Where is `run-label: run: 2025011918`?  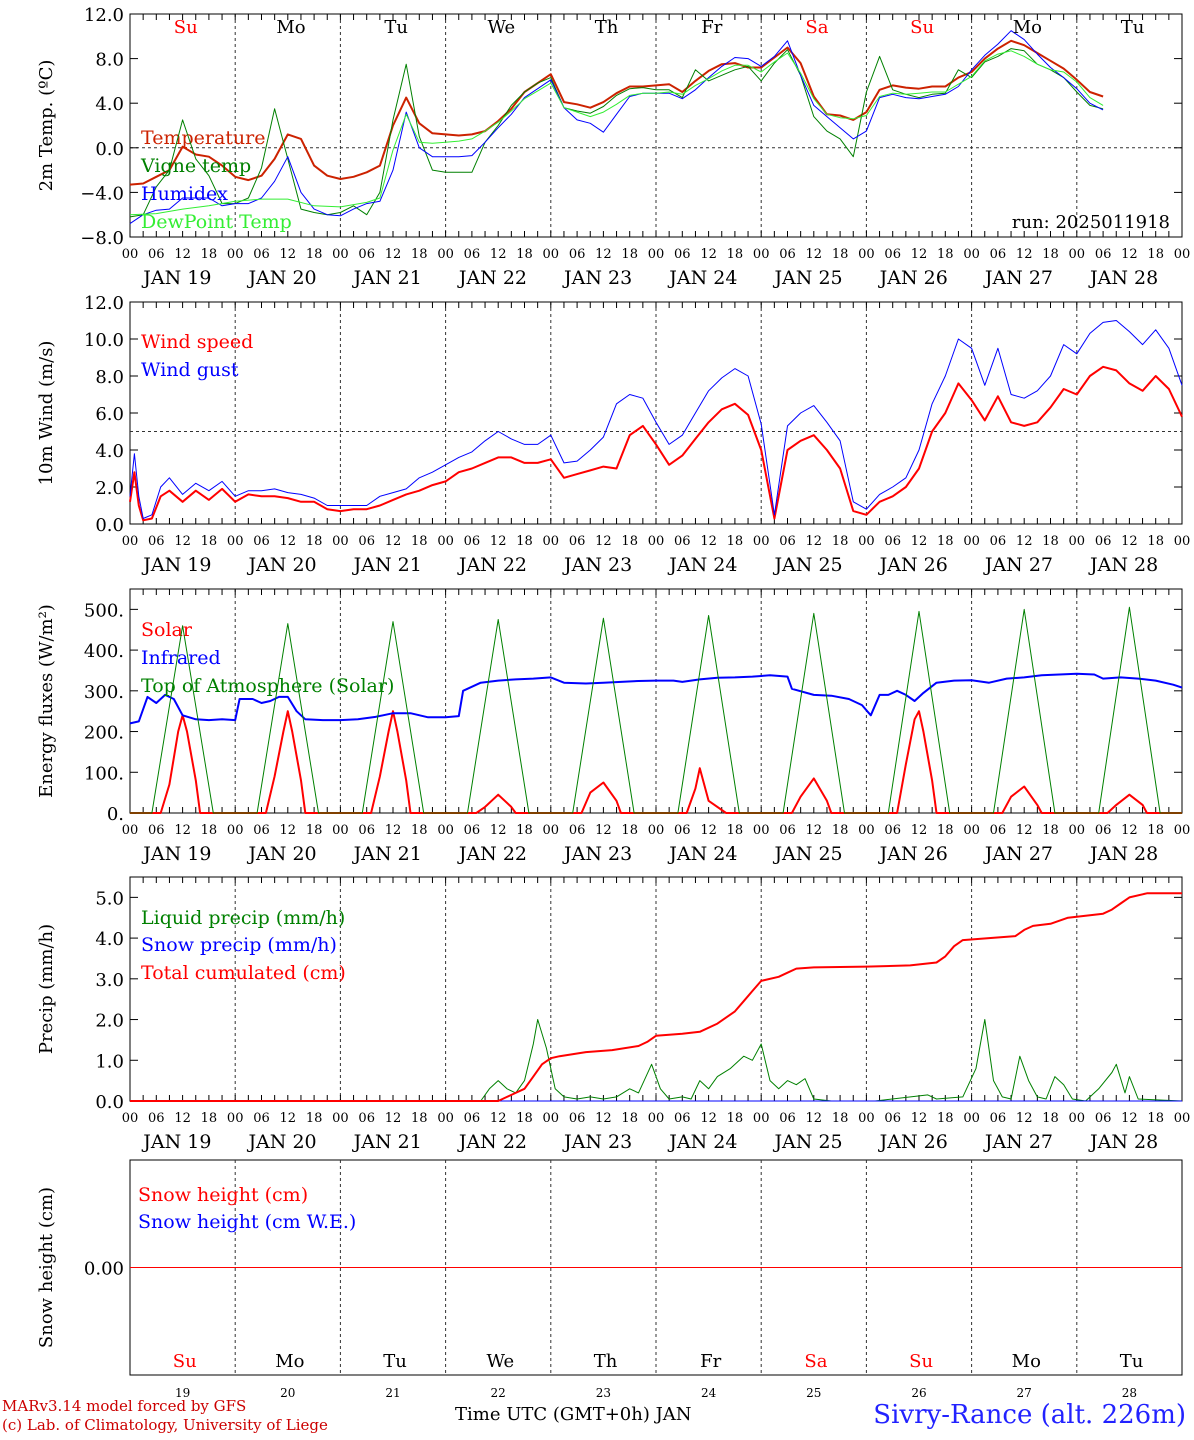
run-label: run: 2025011918 is located at coordinates (1091, 222).